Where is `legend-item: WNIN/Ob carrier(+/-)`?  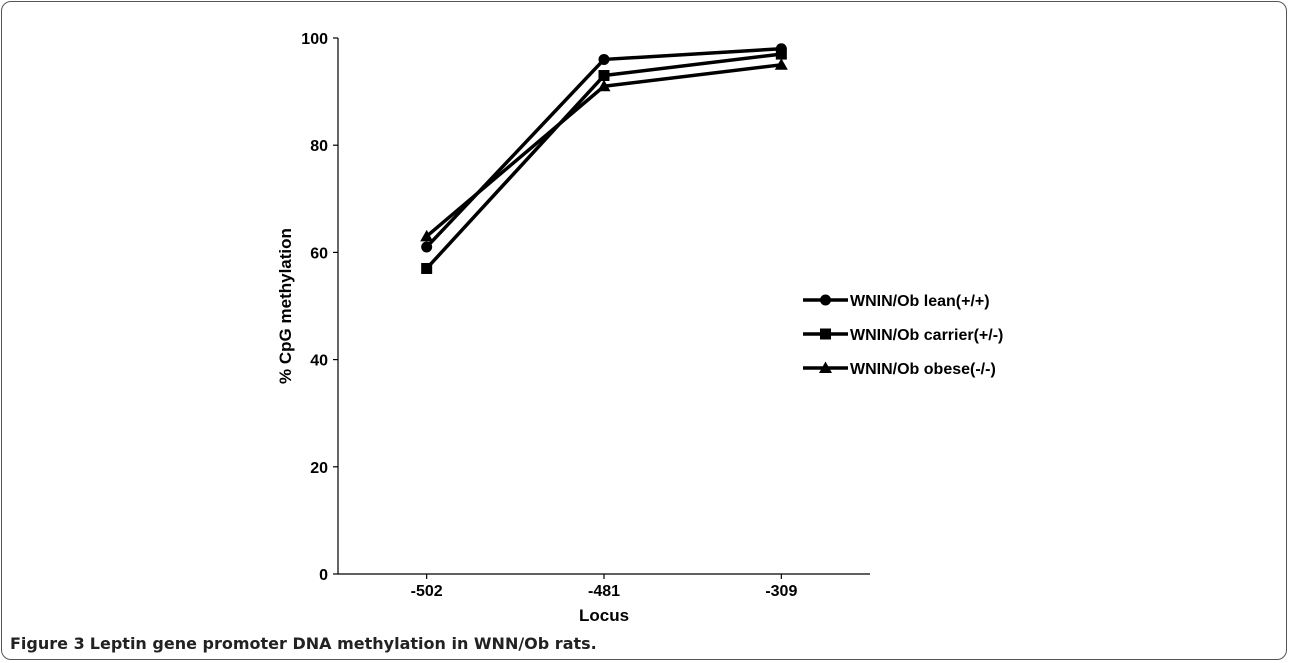 legend-item: WNIN/Ob carrier(+/-) is located at coordinates (903, 335).